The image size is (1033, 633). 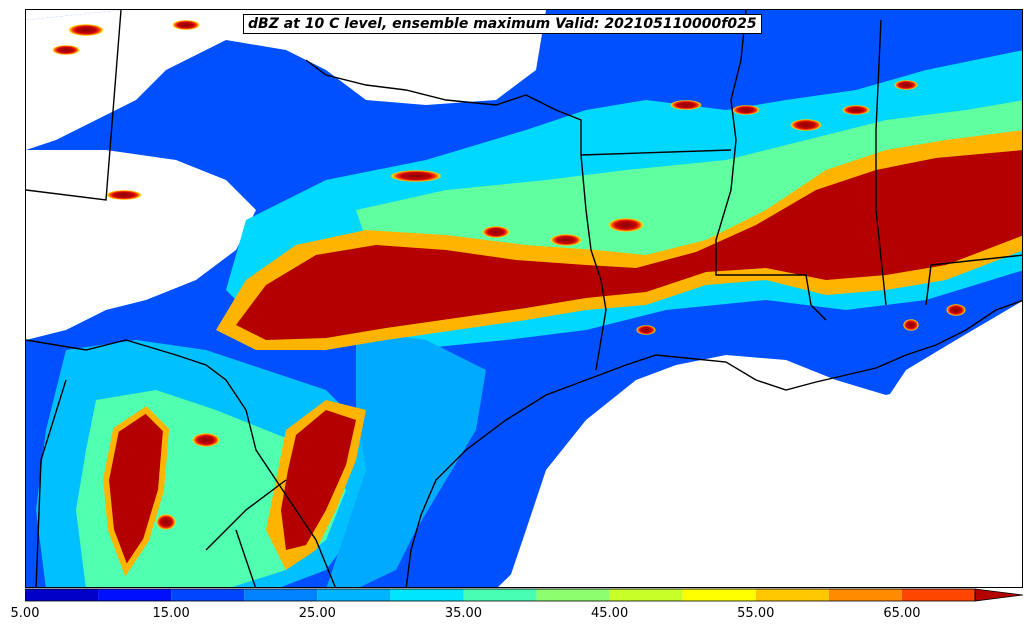 I want to click on border-new-mexico-east, so click(x=74, y=105).